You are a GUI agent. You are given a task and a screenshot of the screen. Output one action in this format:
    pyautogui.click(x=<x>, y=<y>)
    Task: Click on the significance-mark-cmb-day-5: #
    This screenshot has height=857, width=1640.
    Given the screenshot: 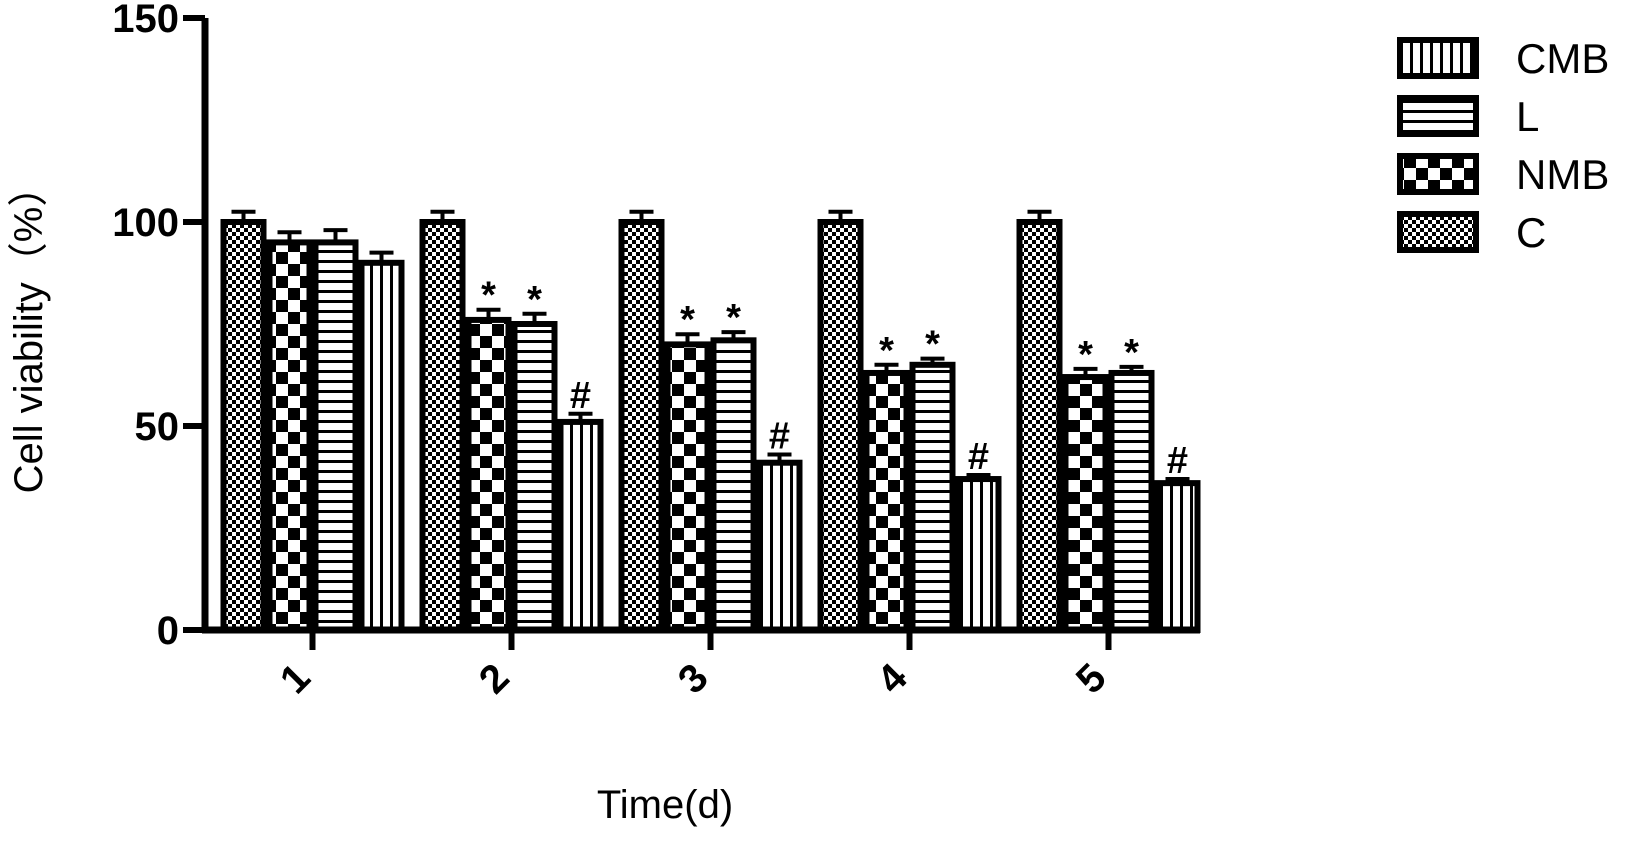 What is the action you would take?
    pyautogui.click(x=1177, y=461)
    